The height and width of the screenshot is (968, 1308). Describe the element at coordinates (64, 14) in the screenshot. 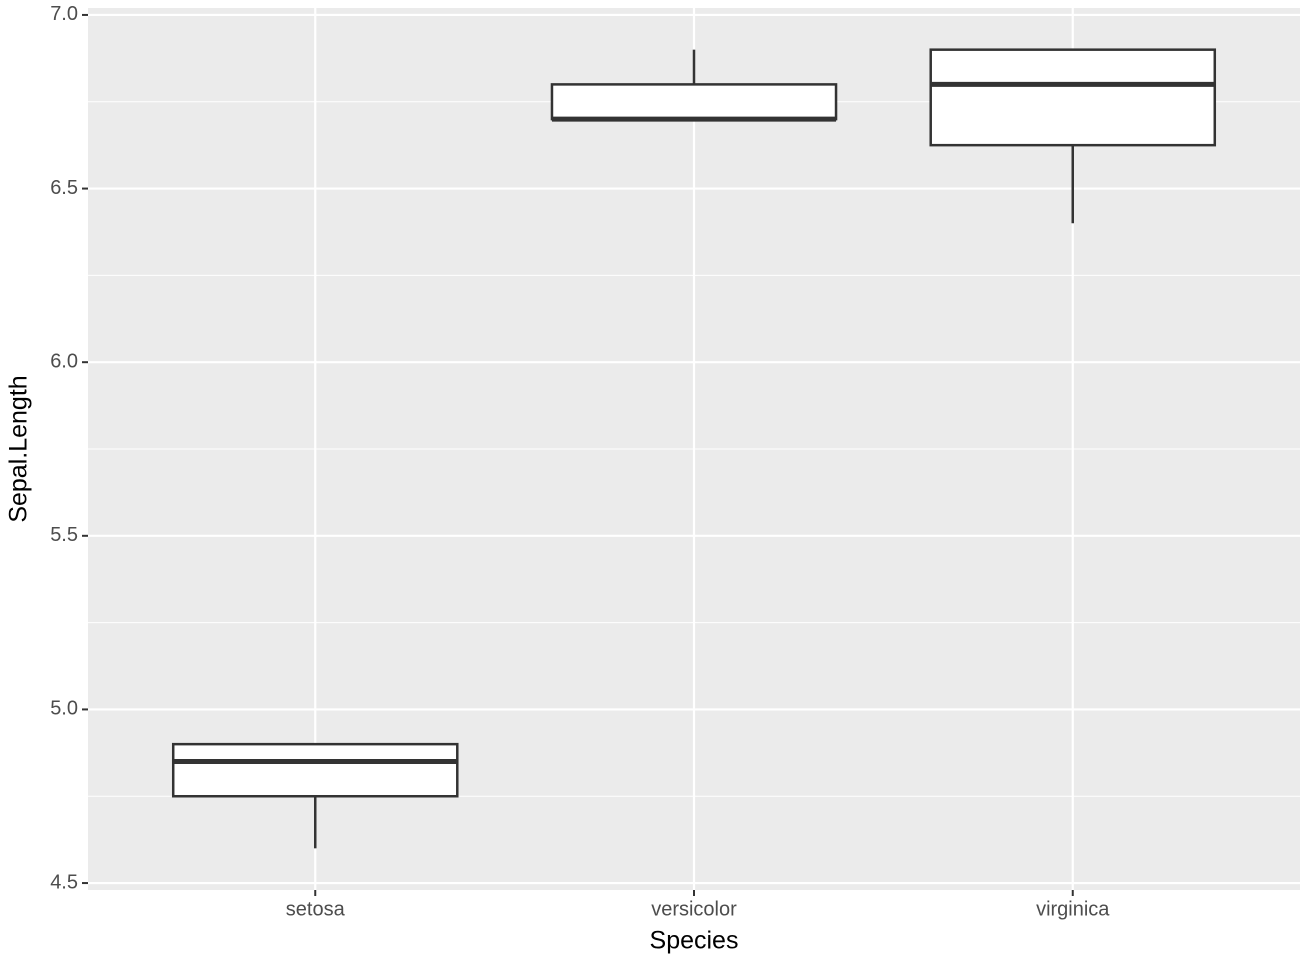

I see `y-tick-label: 7.0` at that location.